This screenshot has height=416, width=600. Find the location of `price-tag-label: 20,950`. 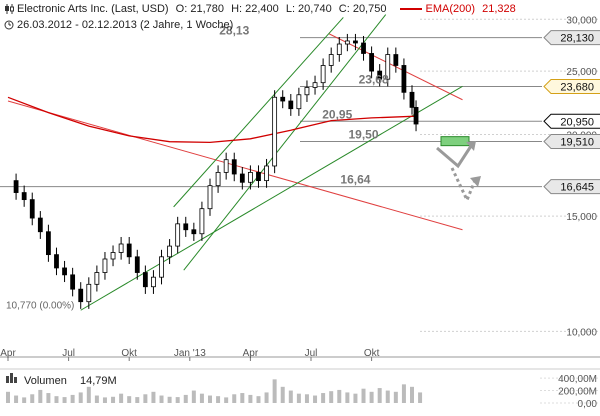

price-tag-label: 20,950 is located at coordinates (577, 122).